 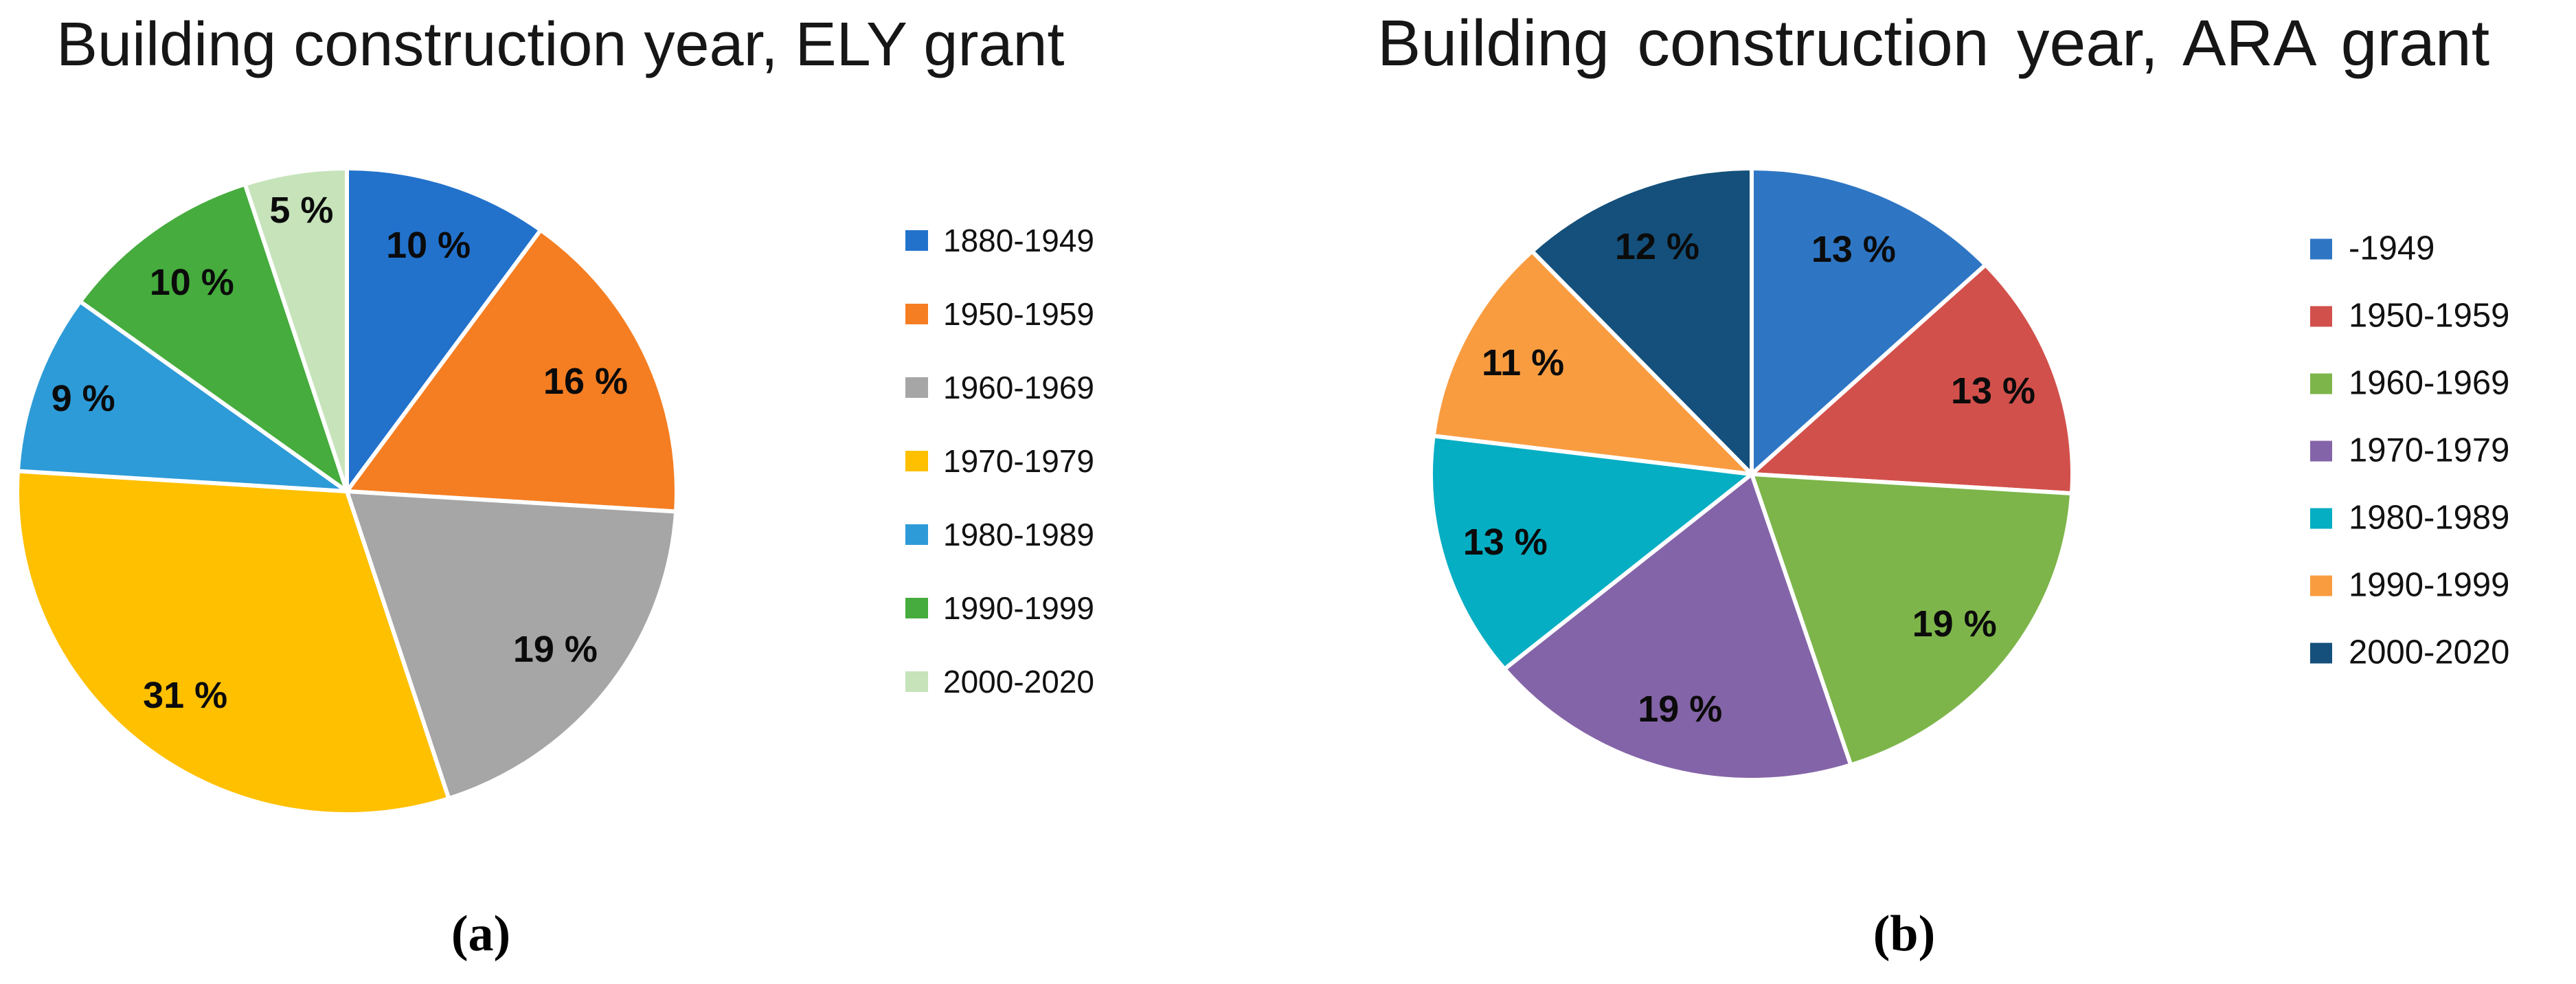 What do you see at coordinates (444, 329) in the screenshot?
I see `pie-slice-1880-1949` at bounding box center [444, 329].